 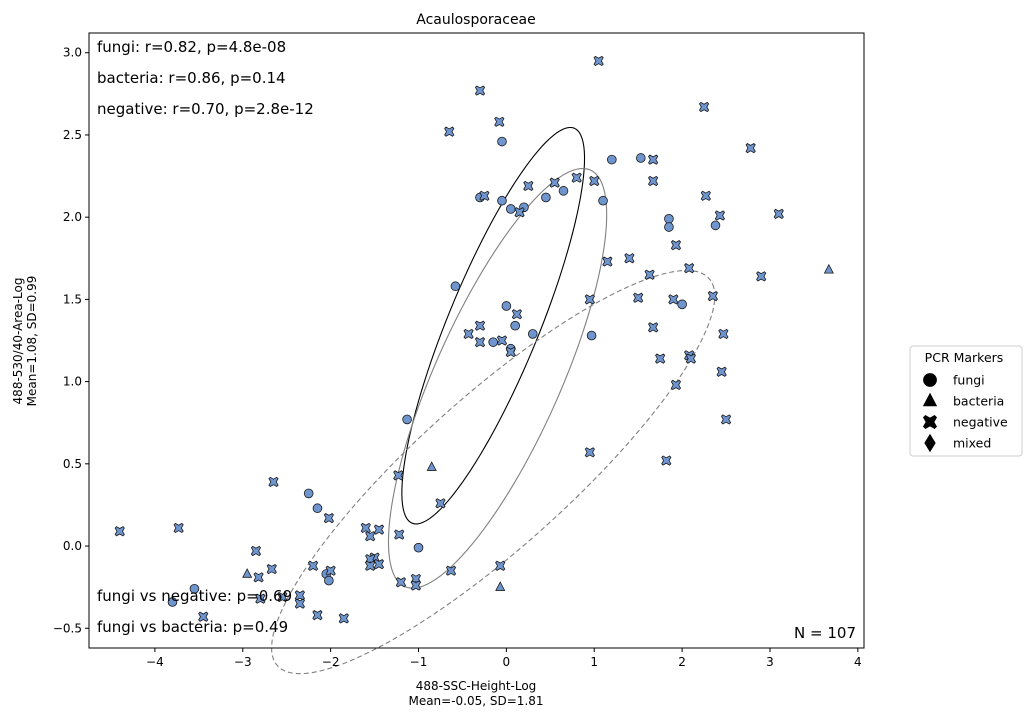 What do you see at coordinates (972, 443) in the screenshot?
I see `legend-entry-mixed: mixed` at bounding box center [972, 443].